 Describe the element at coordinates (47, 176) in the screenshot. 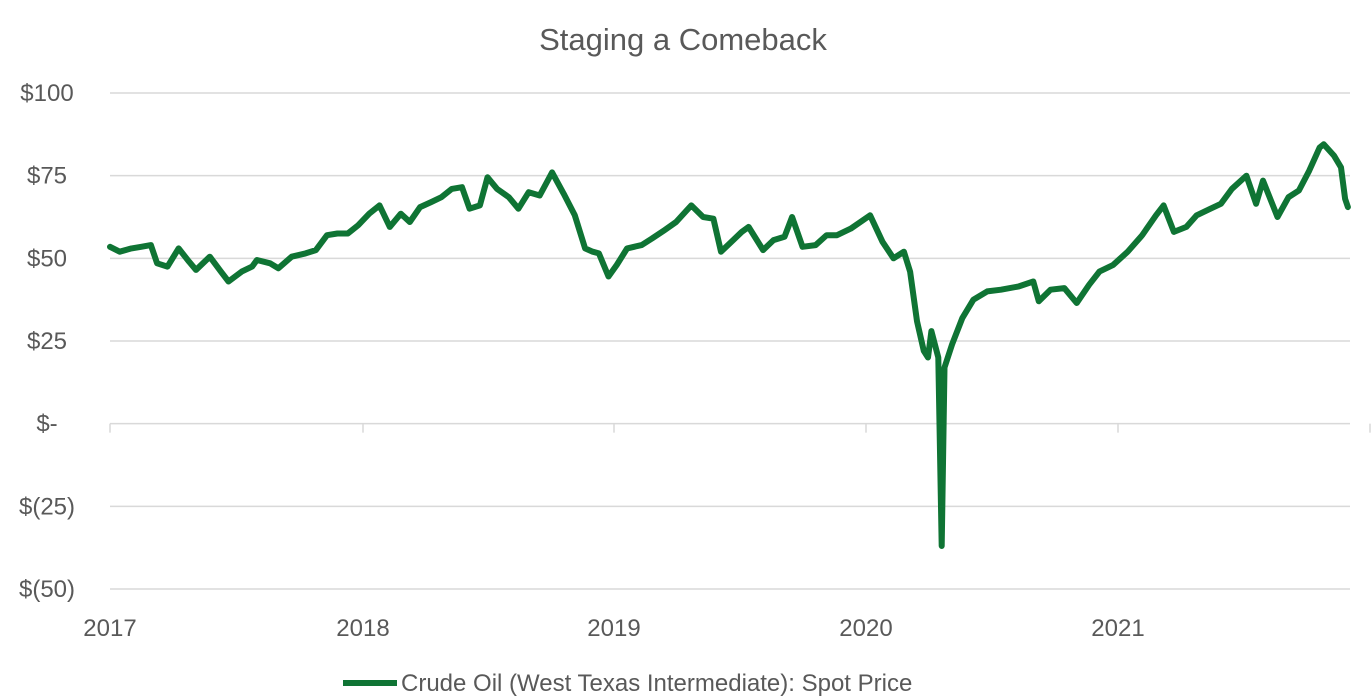

I see `y-tick-label: $75` at that location.